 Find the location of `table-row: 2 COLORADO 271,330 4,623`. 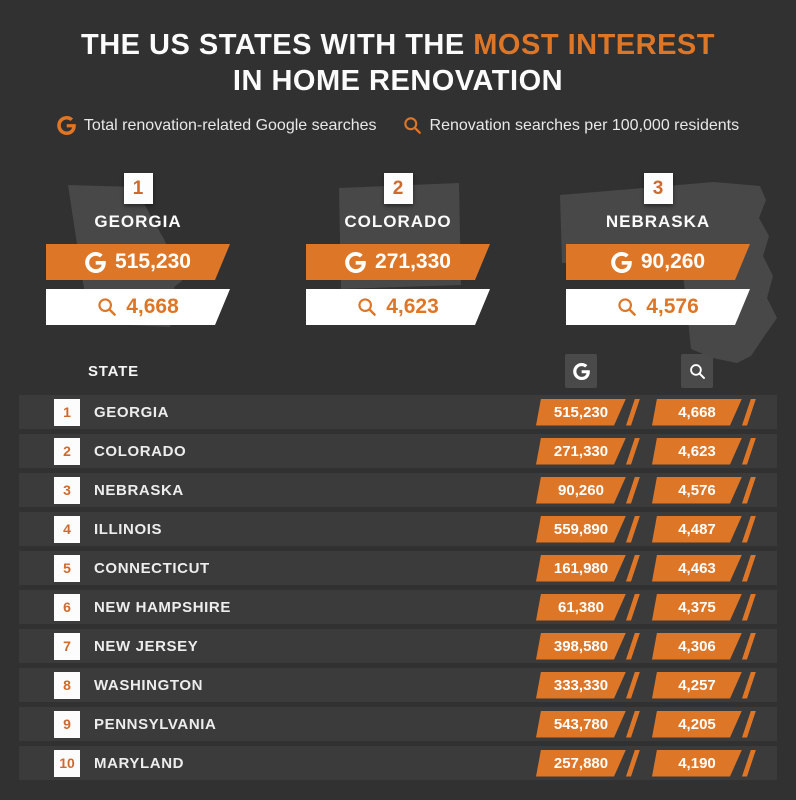

table-row: 2 COLORADO 271,330 4,623 is located at coordinates (398, 451).